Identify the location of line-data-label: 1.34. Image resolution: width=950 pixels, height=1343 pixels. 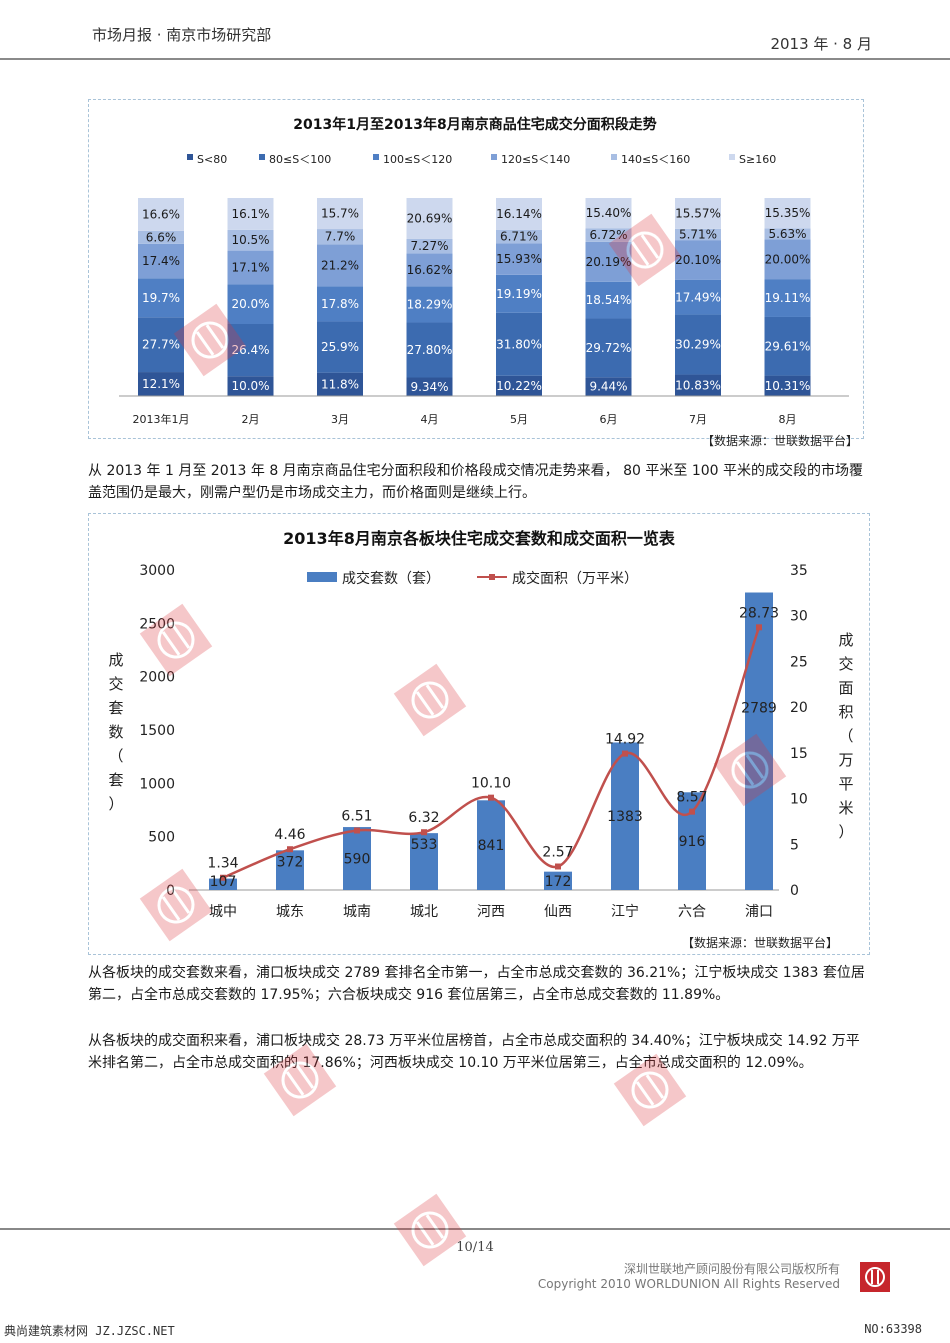
(222, 864).